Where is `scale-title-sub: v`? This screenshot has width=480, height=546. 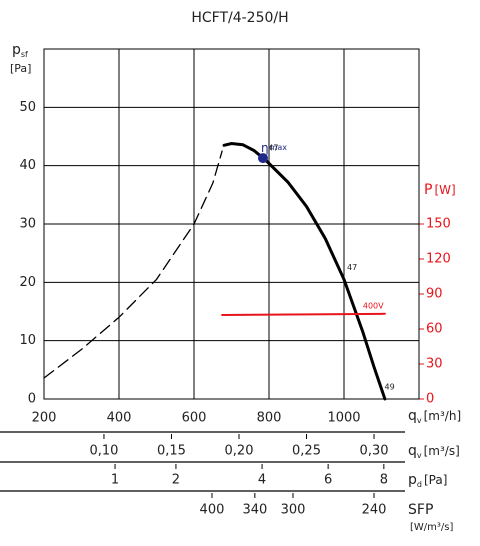 scale-title-sub: v is located at coordinates (419, 455).